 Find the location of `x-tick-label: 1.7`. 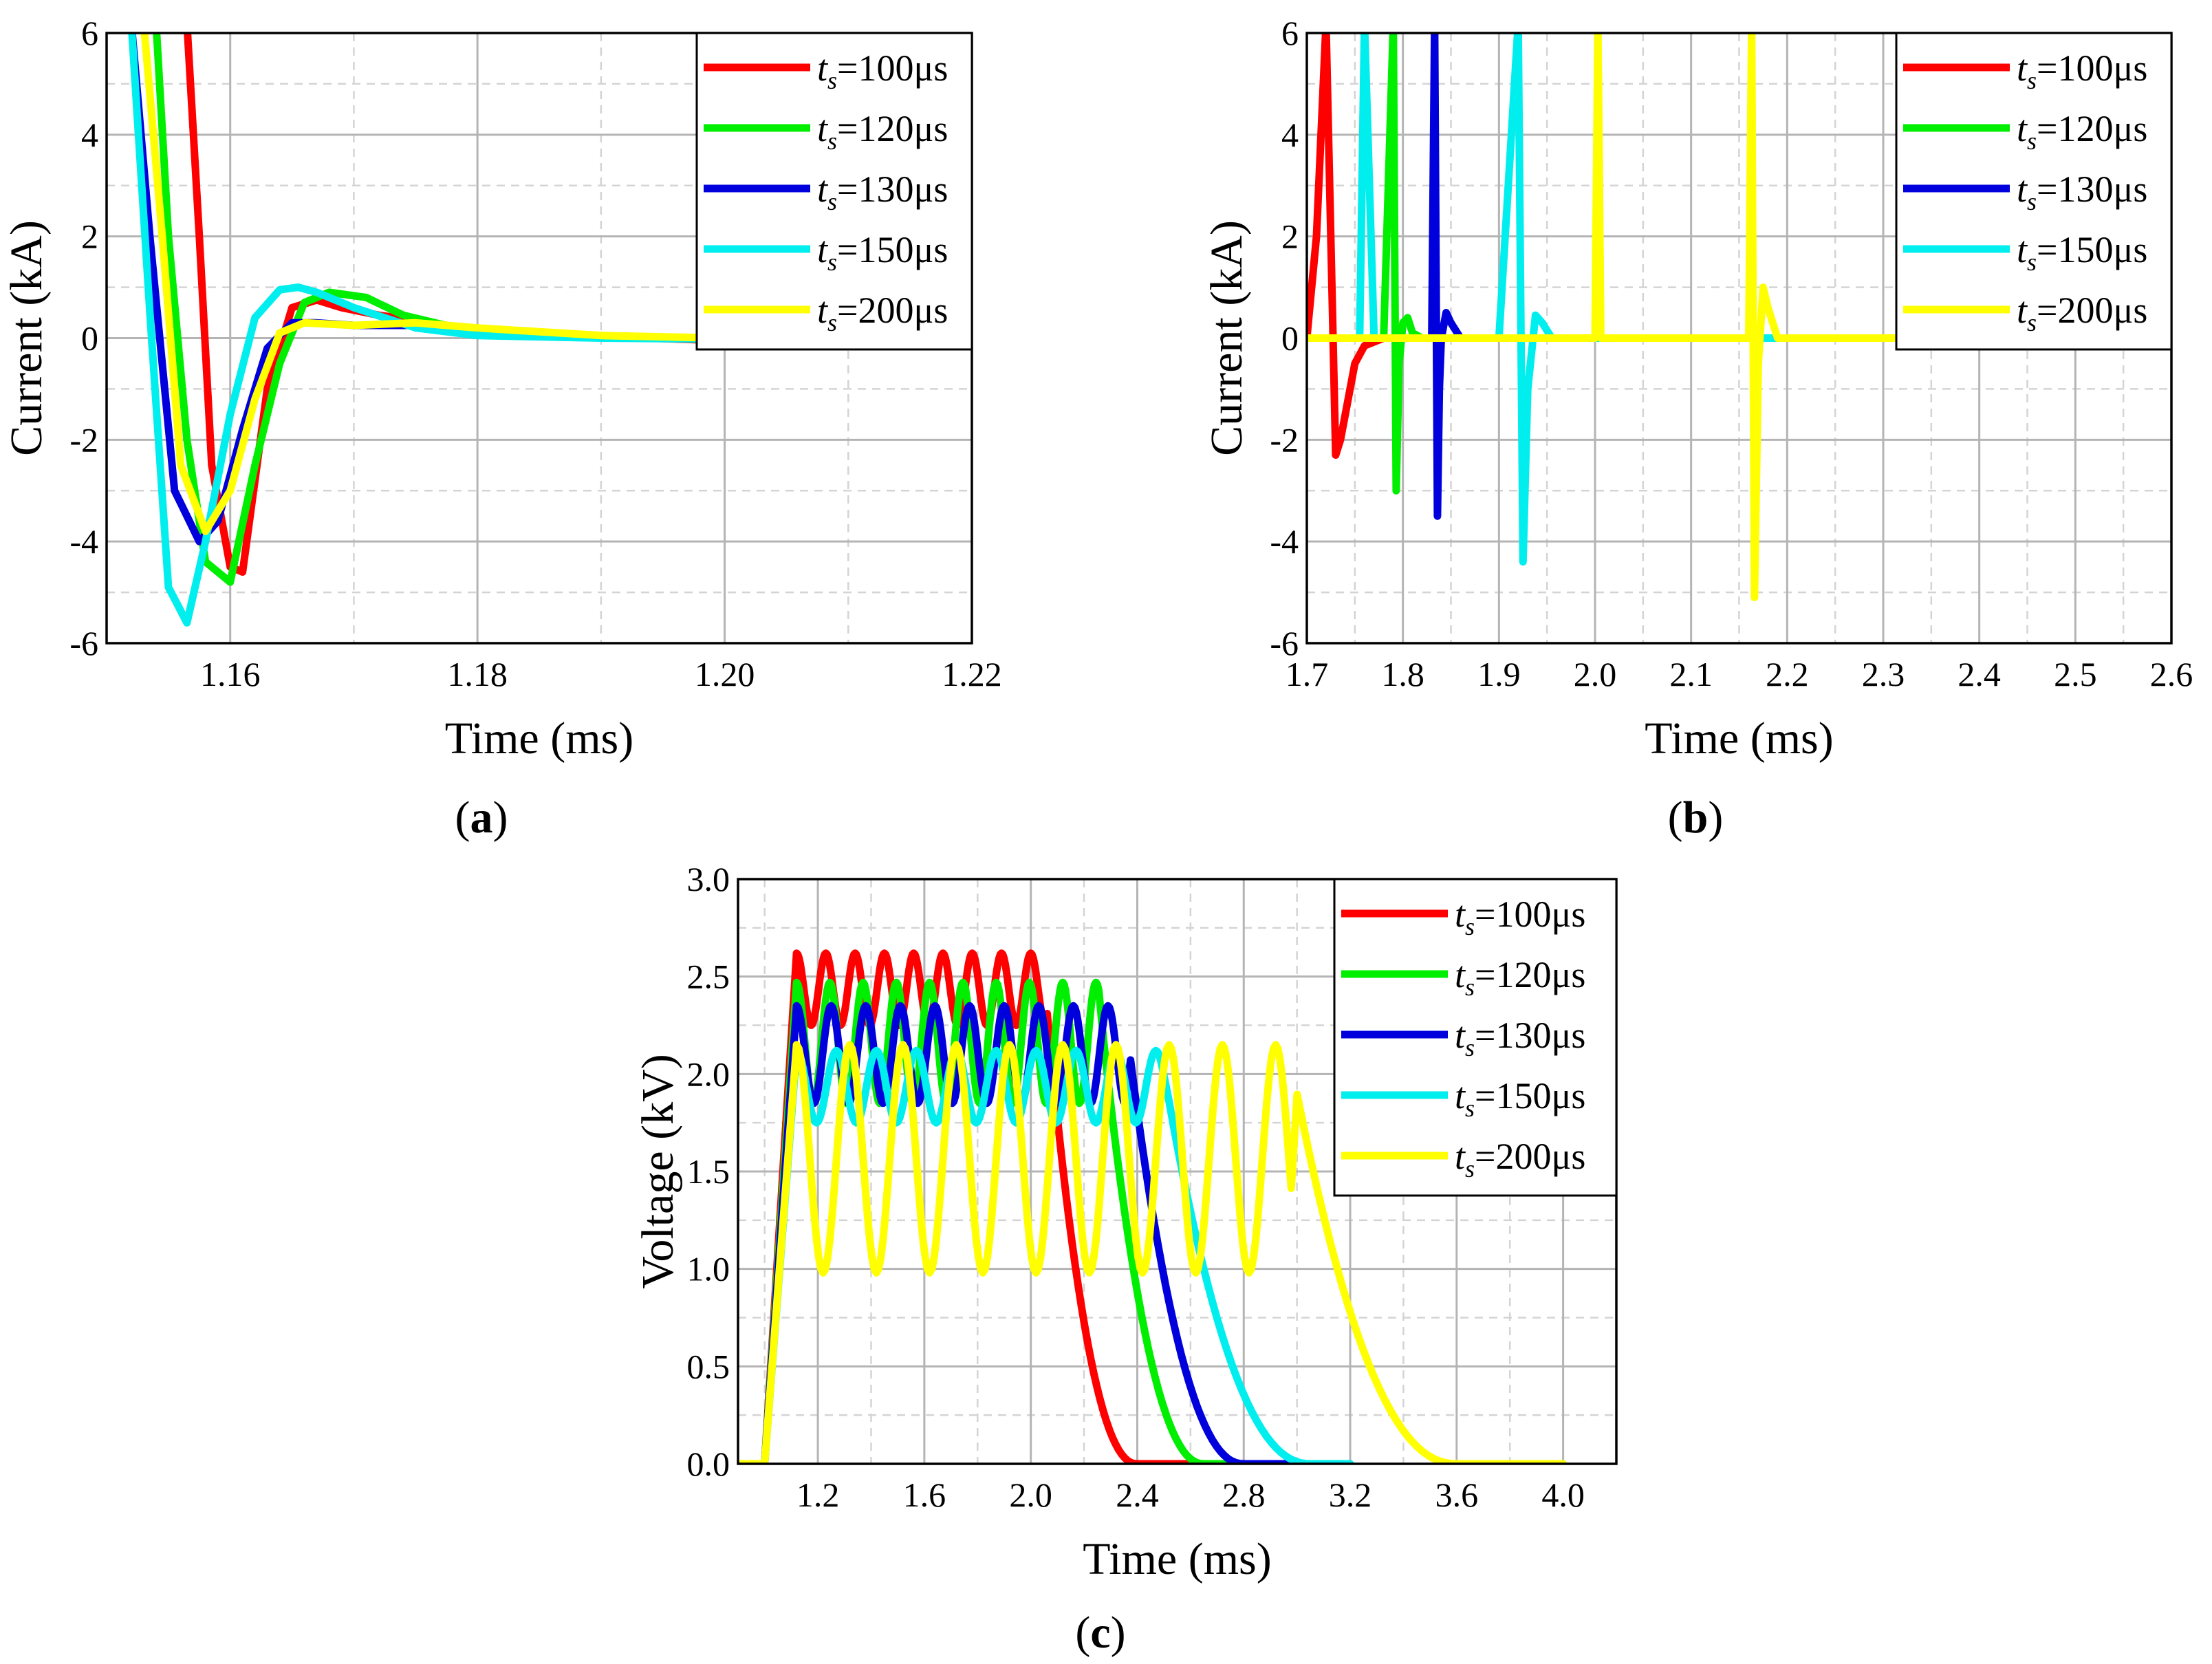

x-tick-label: 1.7 is located at coordinates (1307, 674).